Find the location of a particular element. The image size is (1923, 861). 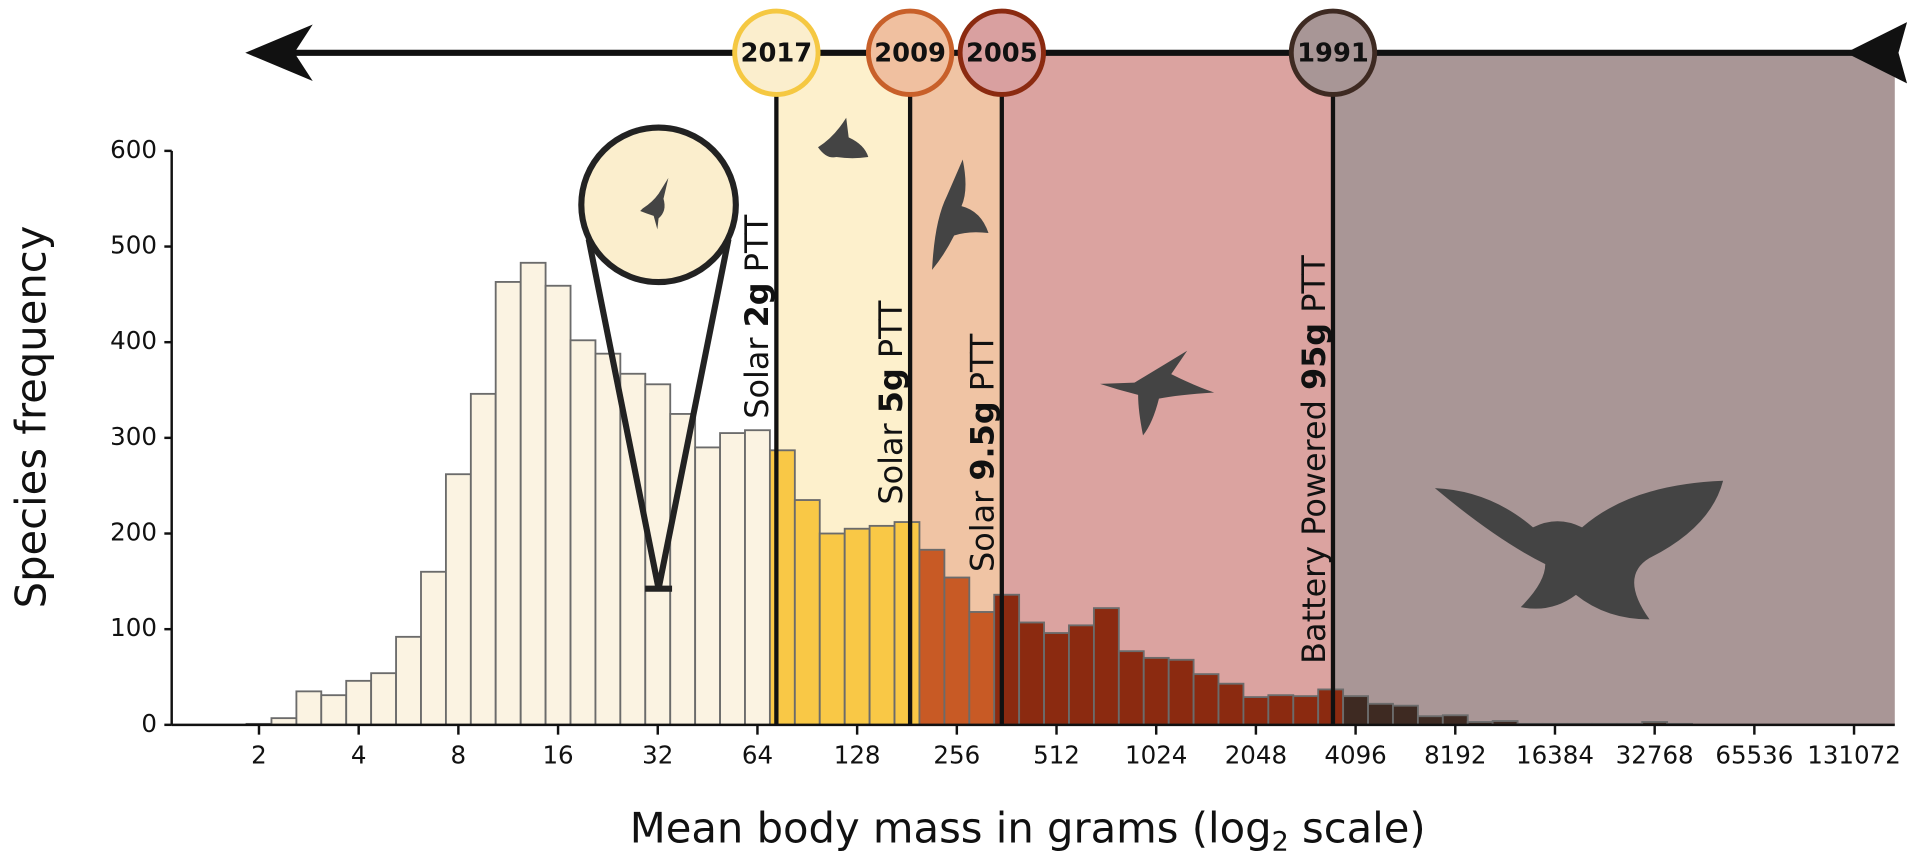

y-tick-label: 600 is located at coordinates (133, 149).